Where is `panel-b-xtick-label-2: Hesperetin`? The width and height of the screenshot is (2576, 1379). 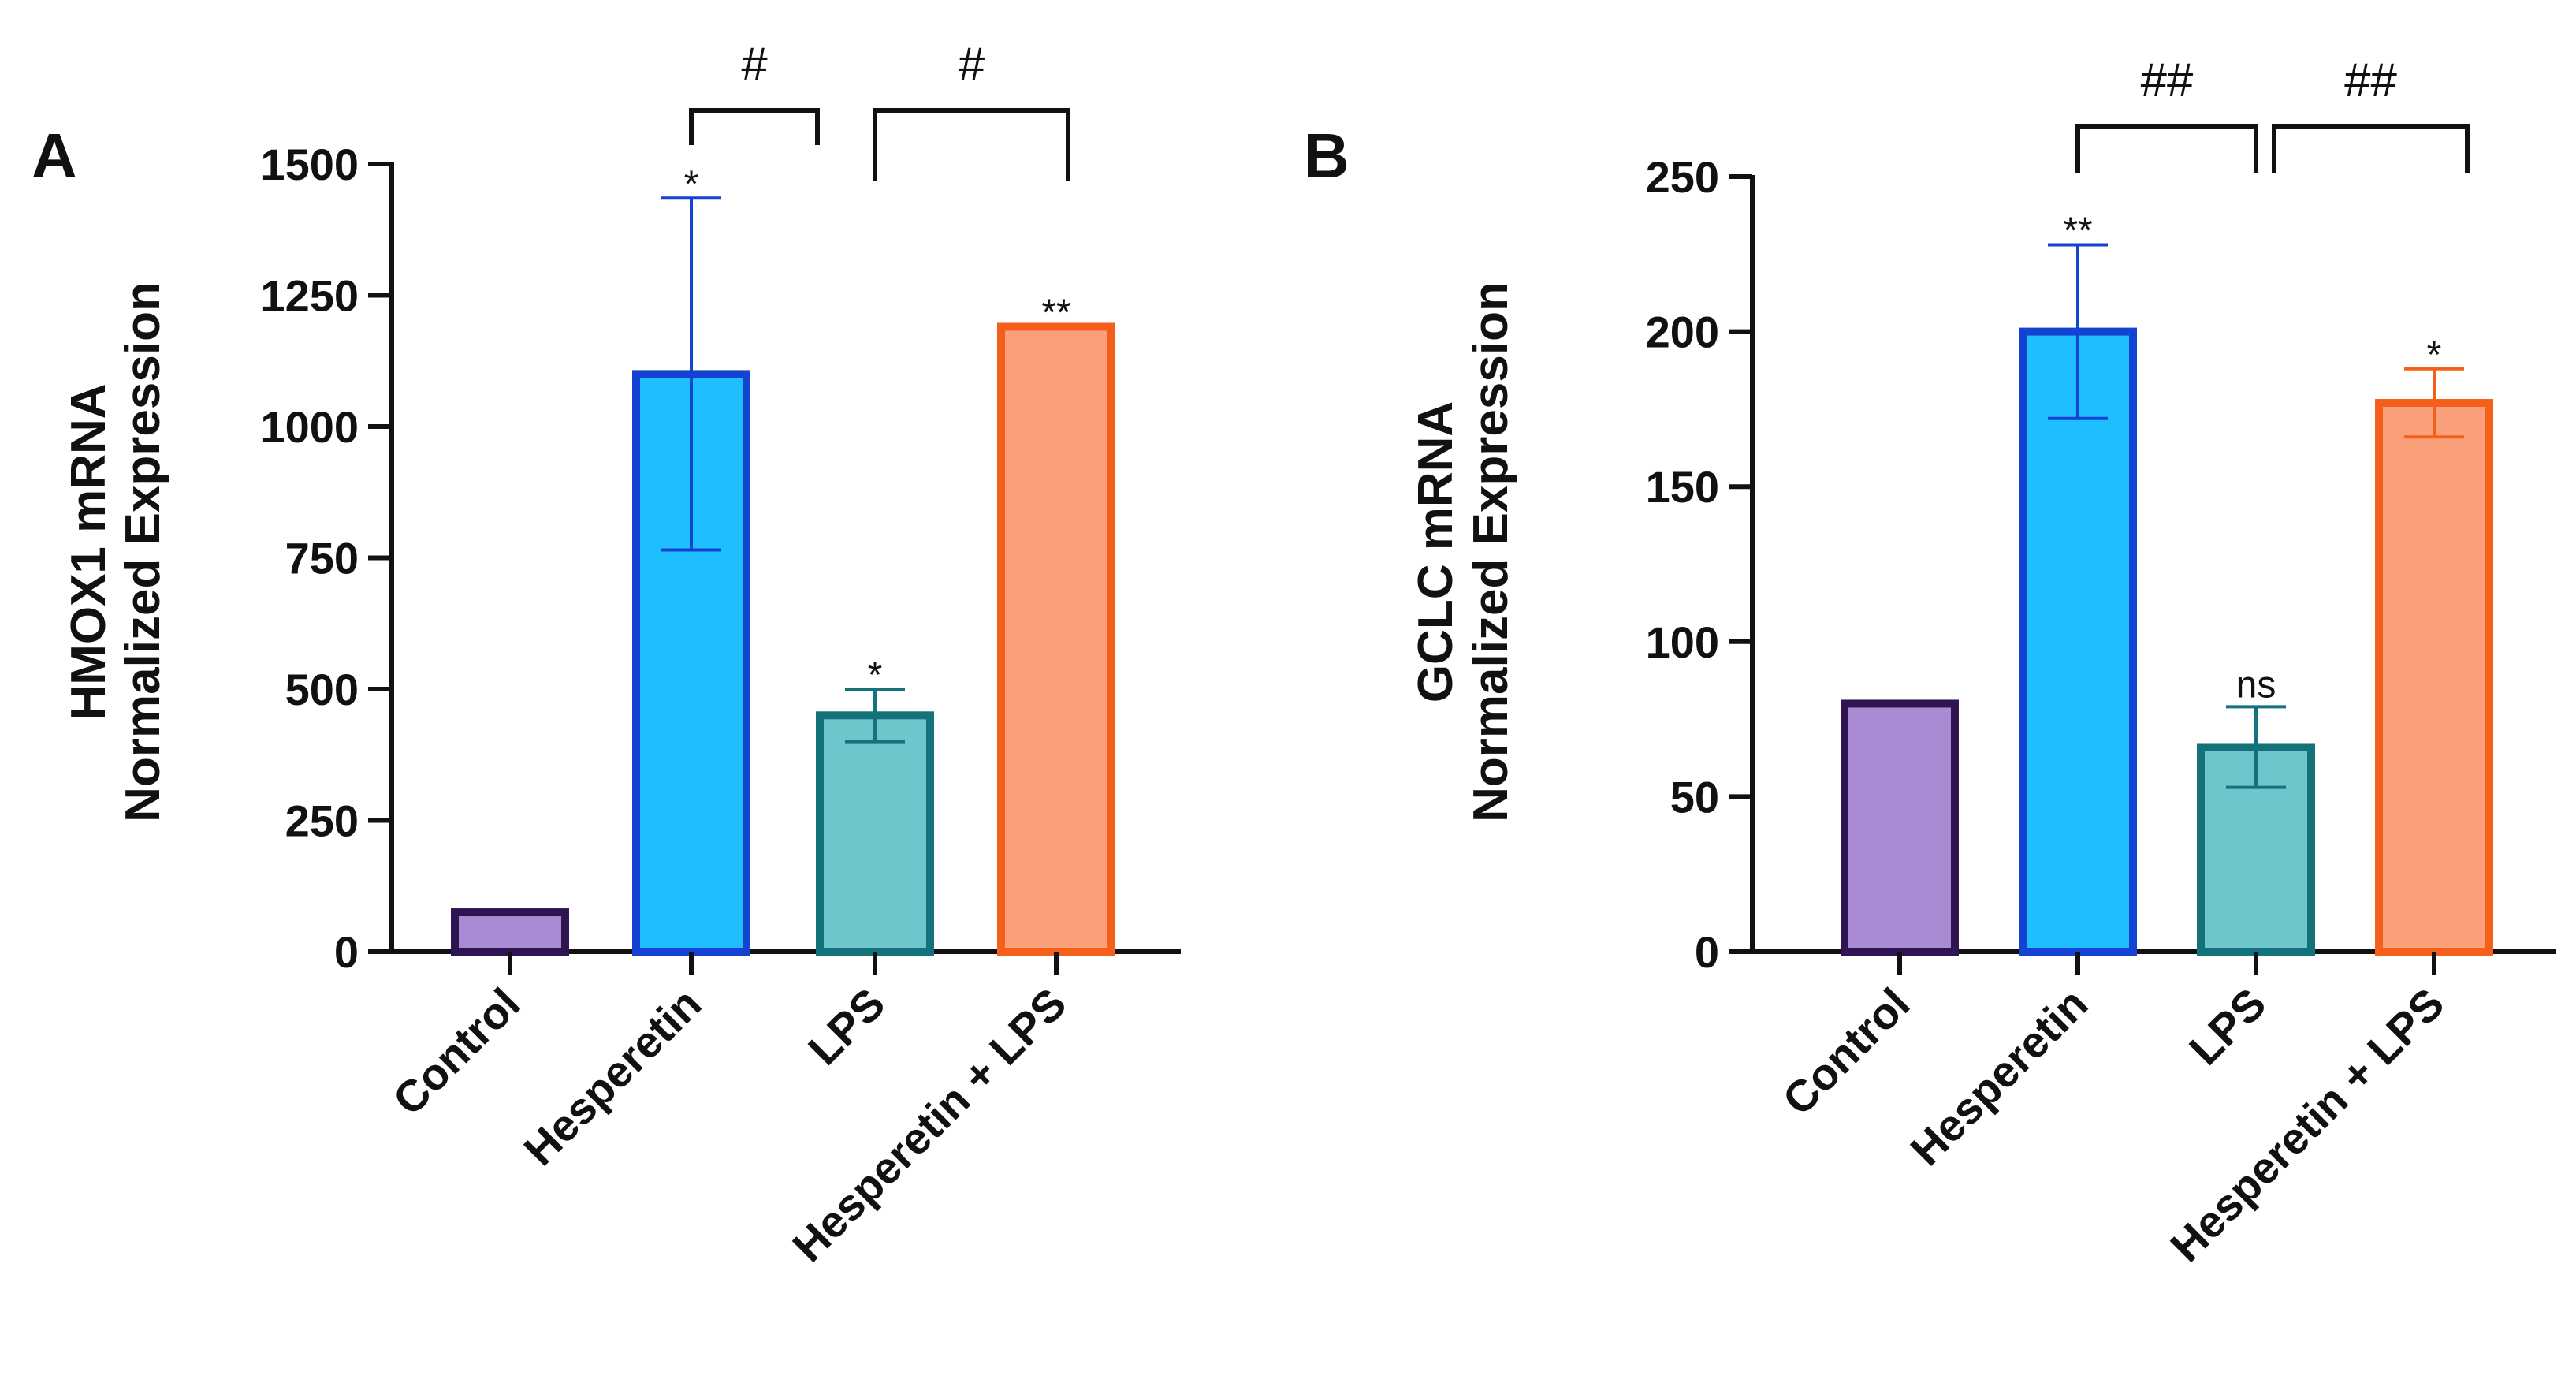 panel-b-xtick-label-2: Hesperetin is located at coordinates (1998, 1076).